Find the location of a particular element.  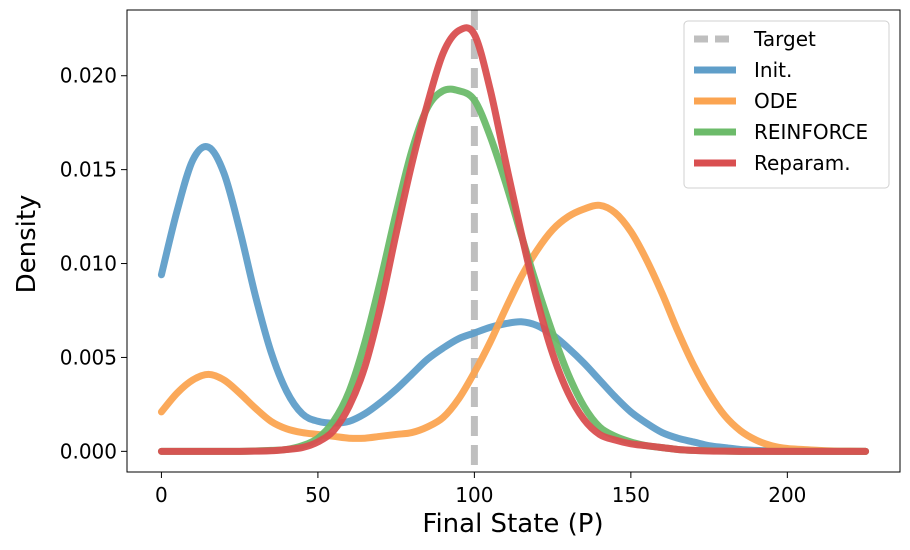

legend-label-target: Target is located at coordinates (784, 39).